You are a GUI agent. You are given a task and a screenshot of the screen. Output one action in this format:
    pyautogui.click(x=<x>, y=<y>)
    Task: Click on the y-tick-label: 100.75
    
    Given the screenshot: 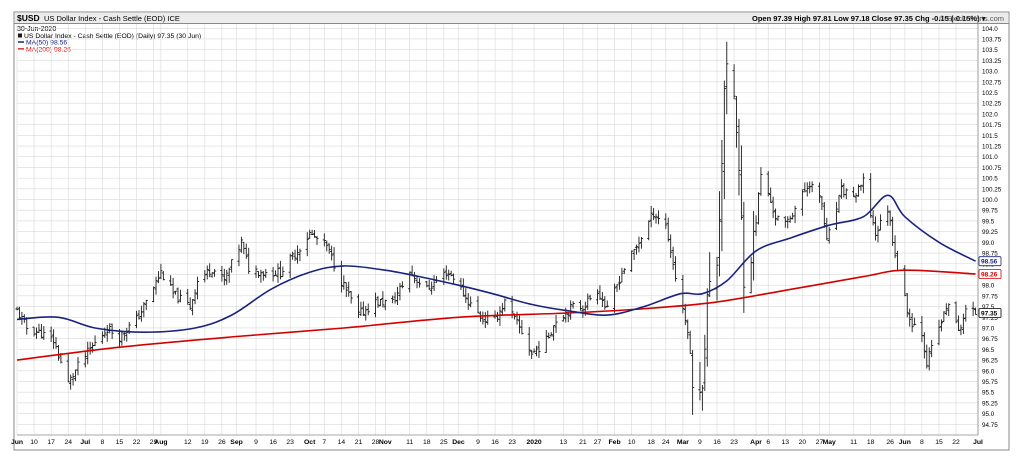 What is the action you would take?
    pyautogui.click(x=992, y=168)
    